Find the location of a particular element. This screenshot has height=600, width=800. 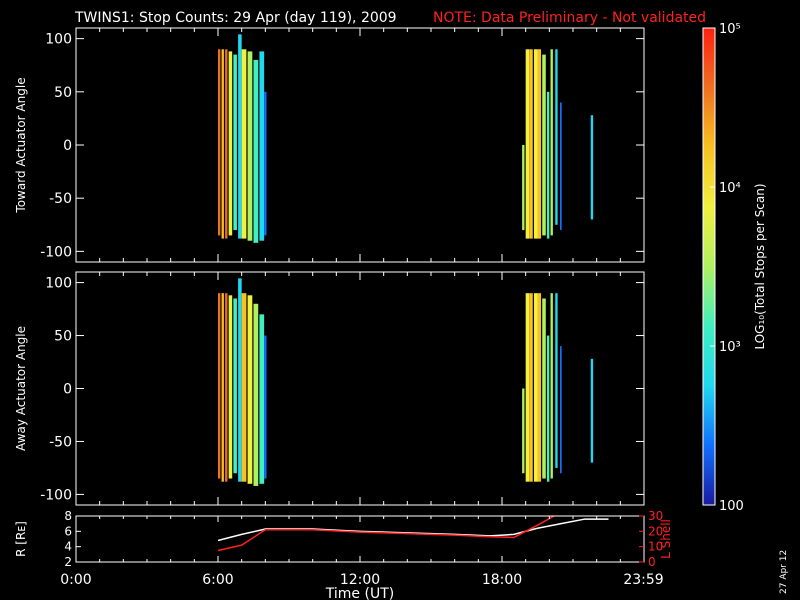

date-stamp: 27 Apr 12 is located at coordinates (784, 572).